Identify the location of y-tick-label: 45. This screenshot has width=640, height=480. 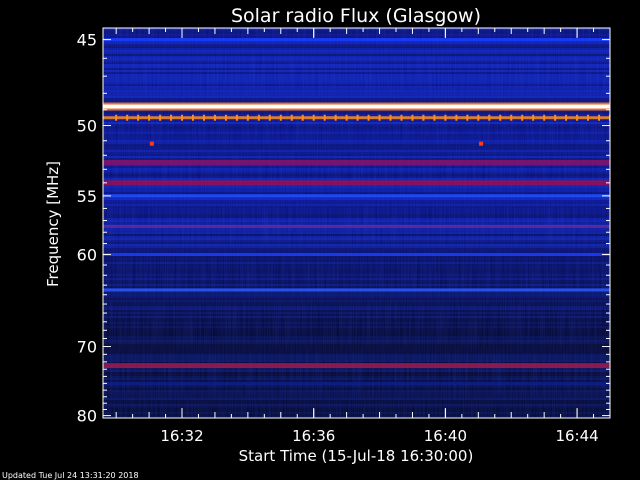
(87, 40).